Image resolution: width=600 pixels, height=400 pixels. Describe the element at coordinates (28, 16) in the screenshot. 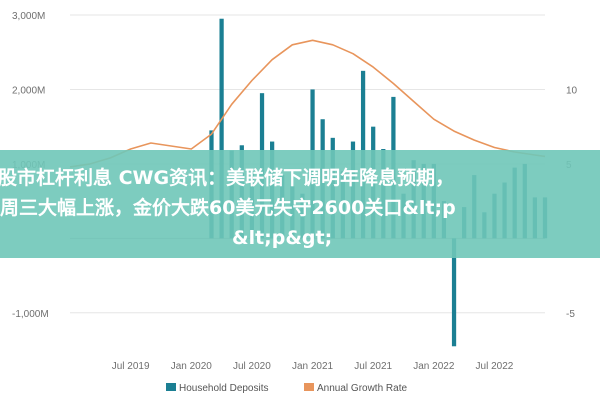

I see `left-tick-label: 3,000M` at that location.